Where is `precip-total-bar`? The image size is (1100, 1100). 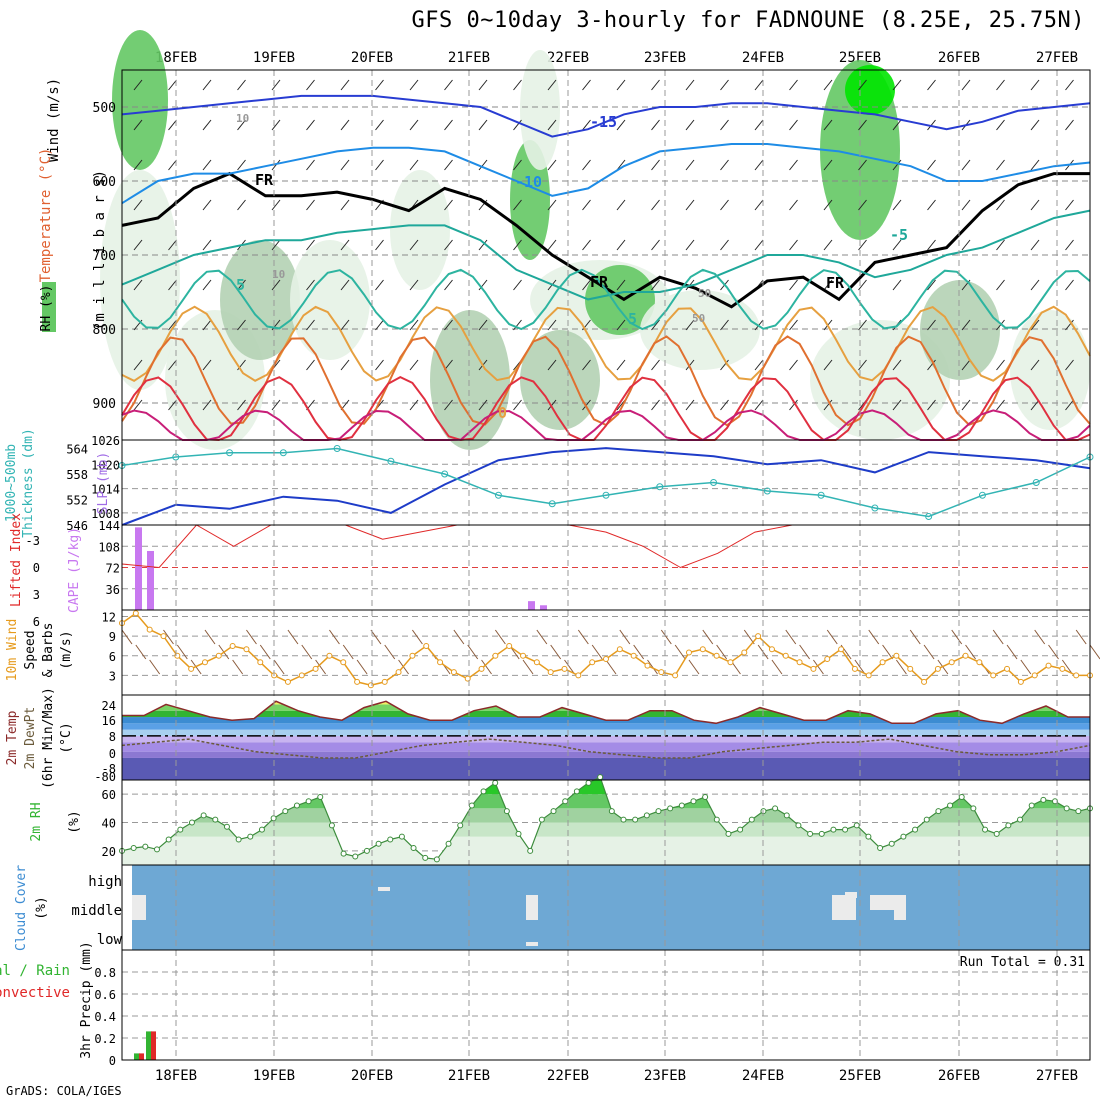 precip-total-bar is located at coordinates (149, 1045).